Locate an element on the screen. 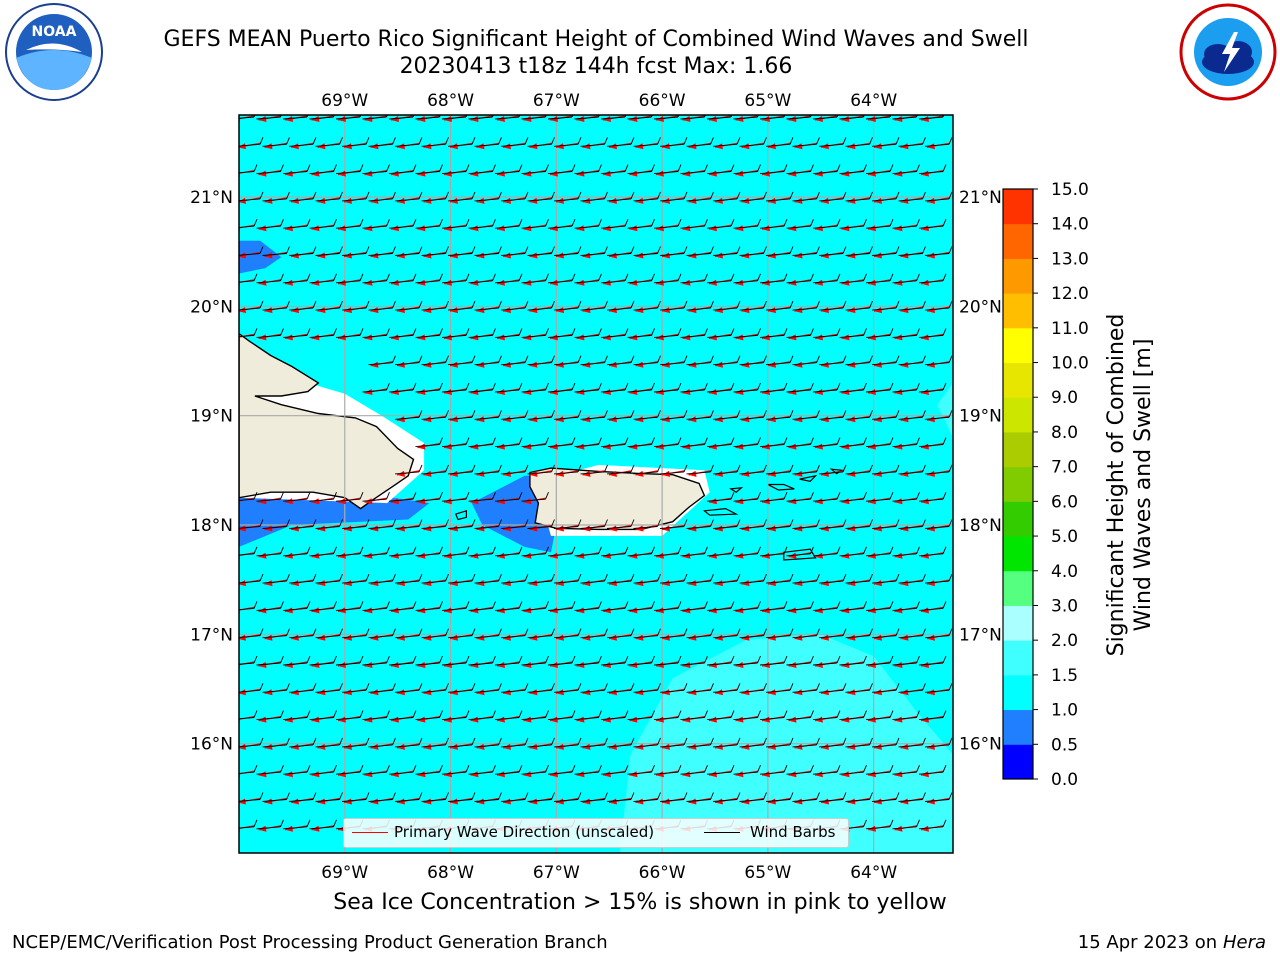  latitude-label: 21°N is located at coordinates (211, 198).